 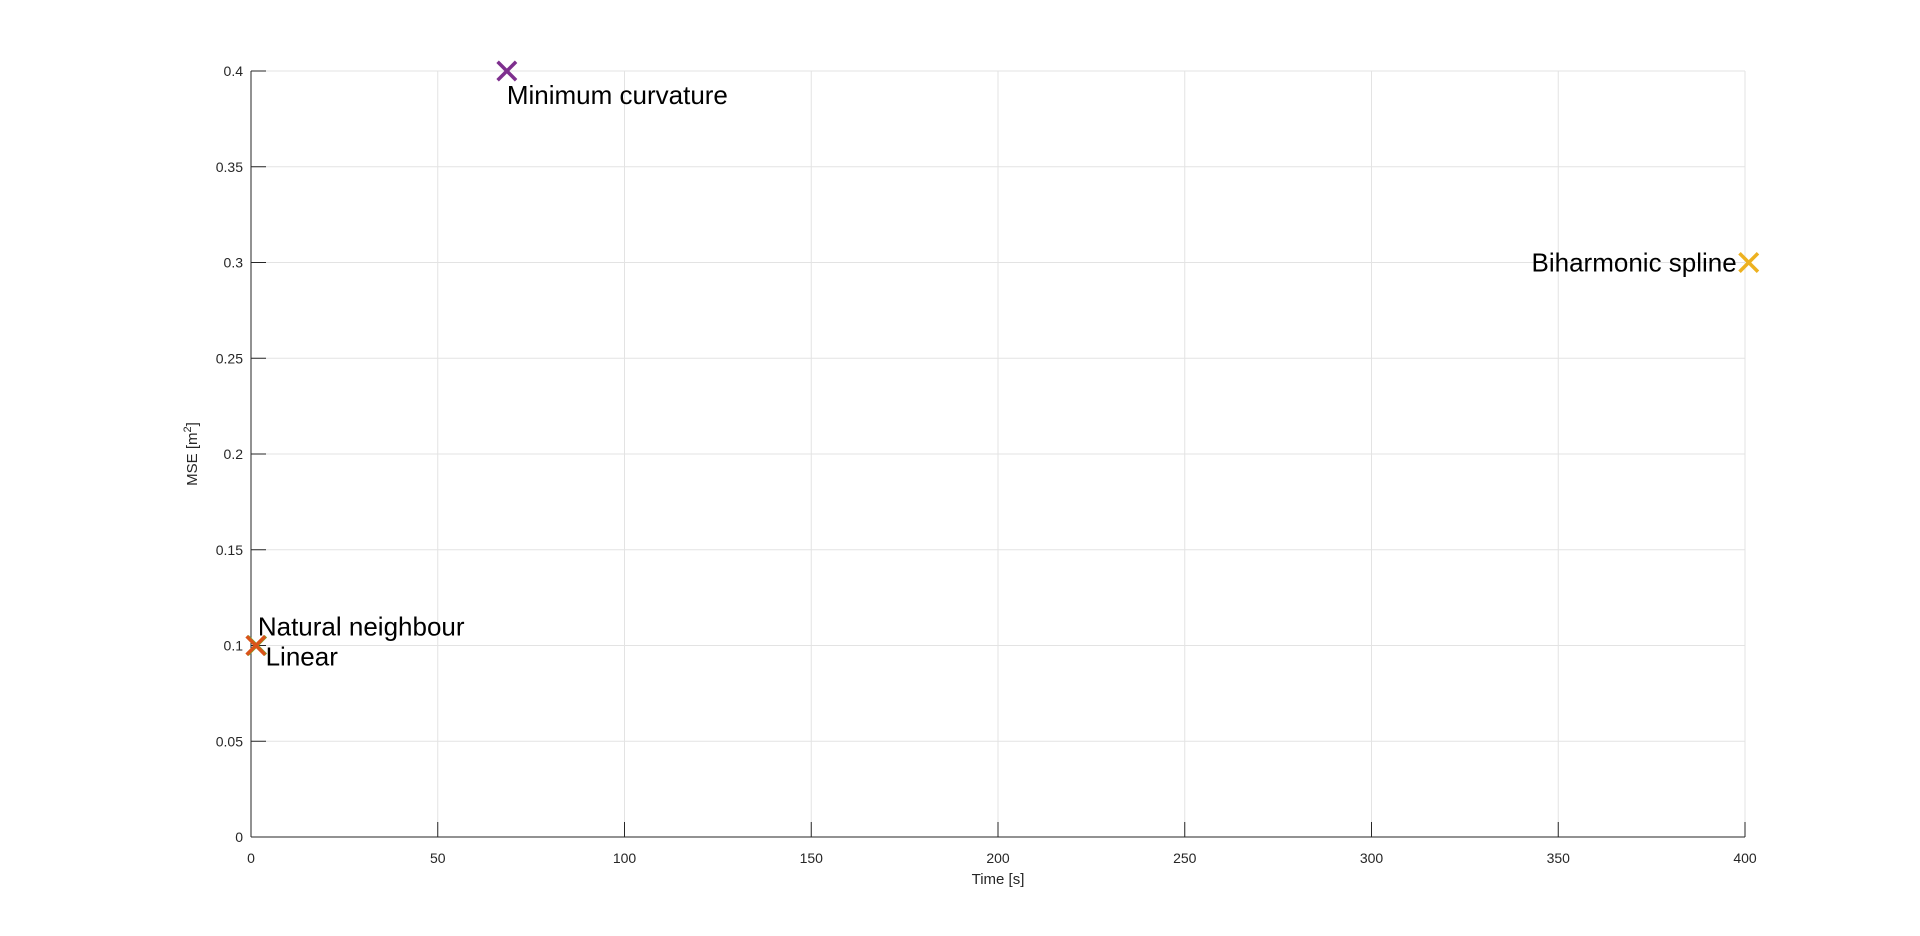 What do you see at coordinates (302, 657) in the screenshot?
I see `point-annotation: Linear` at bounding box center [302, 657].